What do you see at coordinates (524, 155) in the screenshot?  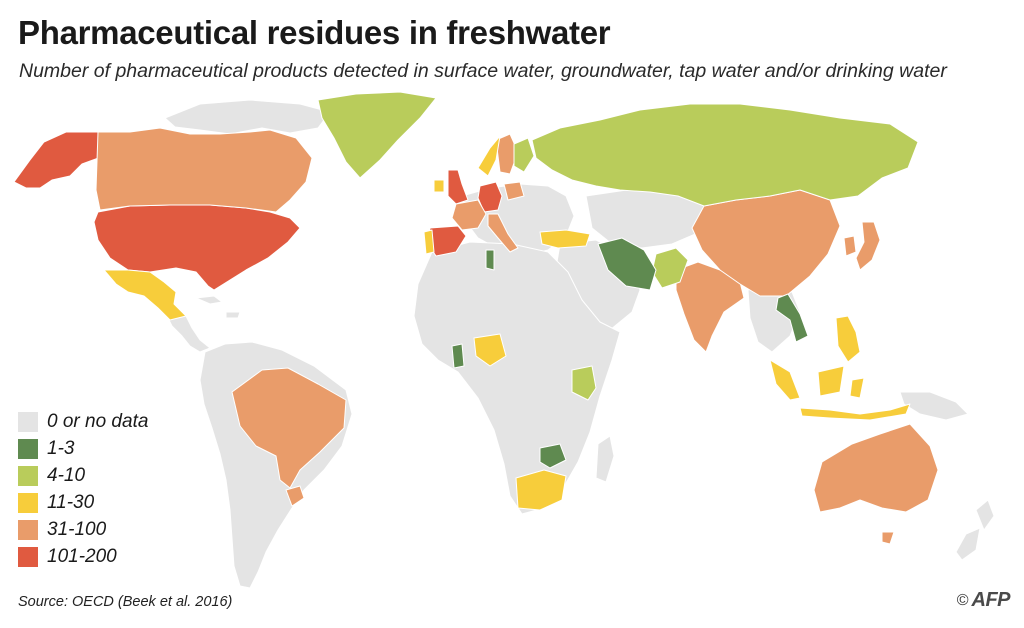 I see `region-finland` at bounding box center [524, 155].